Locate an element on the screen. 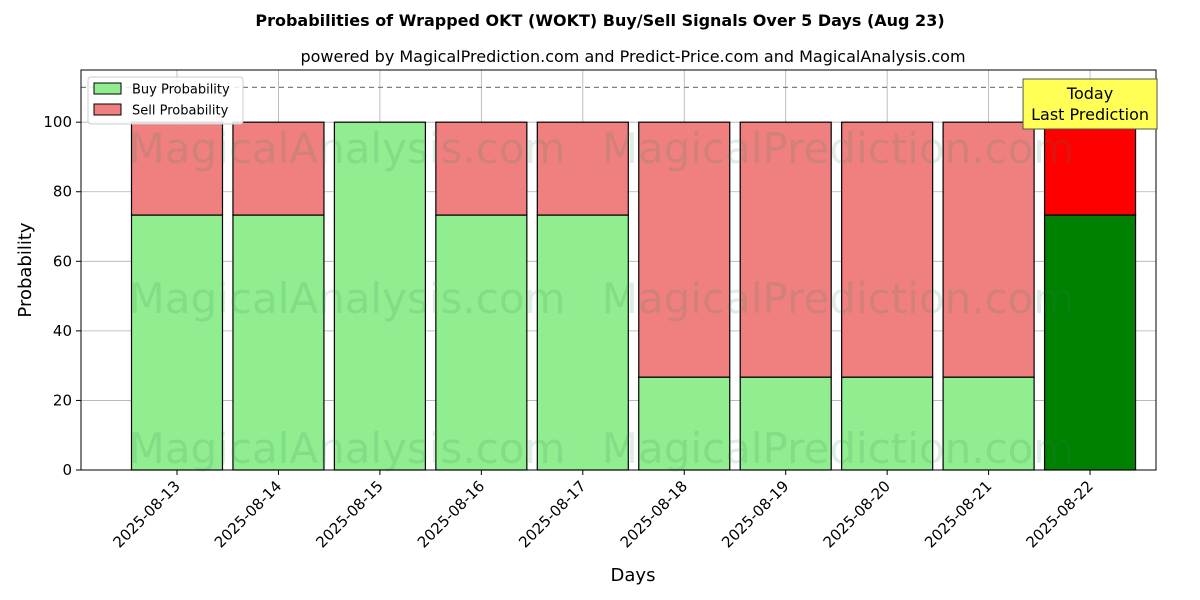  y-tick-label: 0 is located at coordinates (67, 470).